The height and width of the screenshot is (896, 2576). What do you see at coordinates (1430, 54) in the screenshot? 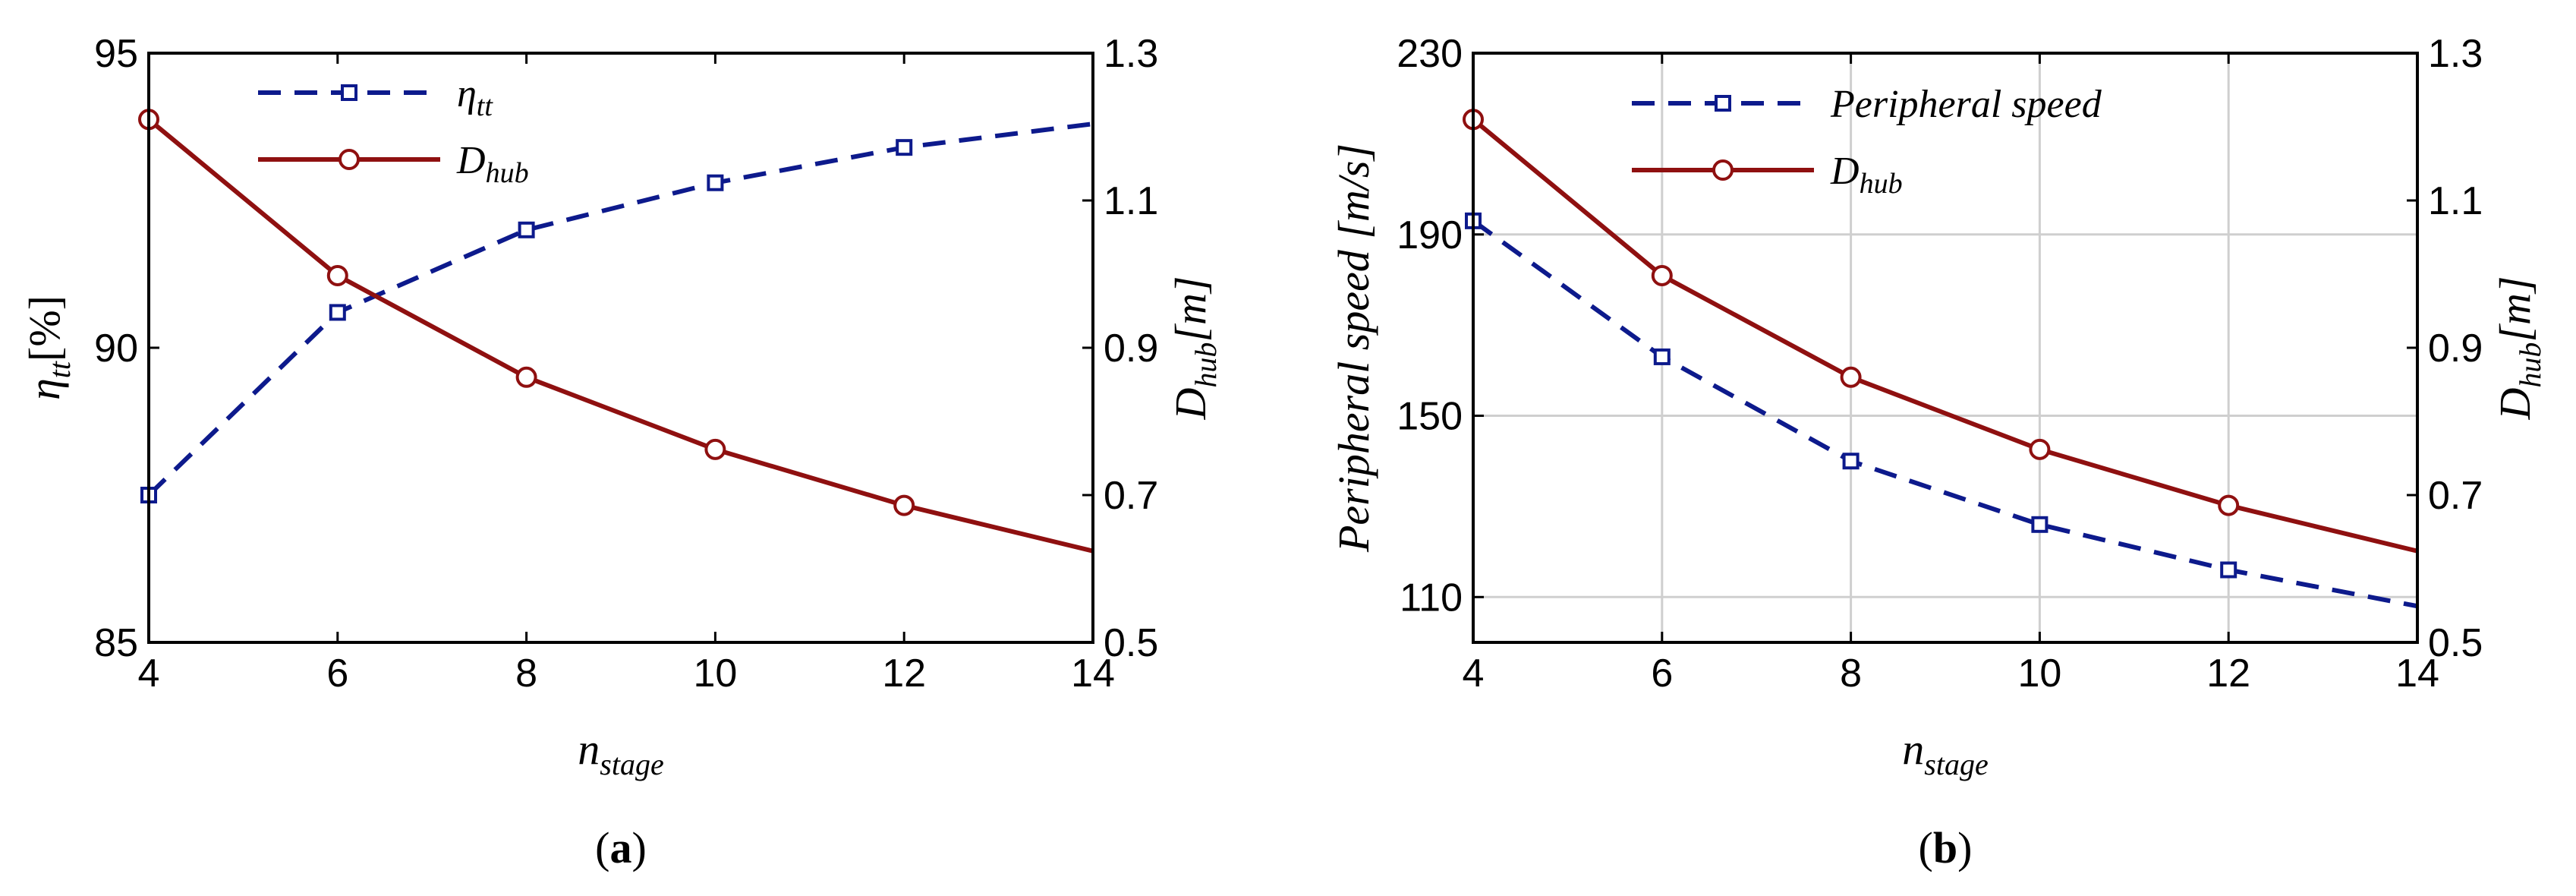
I see `y-tick-label-left: 230` at bounding box center [1430, 54].